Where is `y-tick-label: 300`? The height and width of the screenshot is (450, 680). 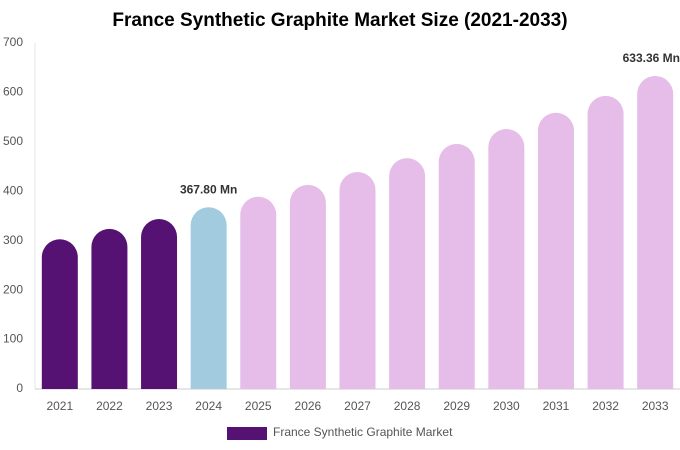 y-tick-label: 300 is located at coordinates (13, 240).